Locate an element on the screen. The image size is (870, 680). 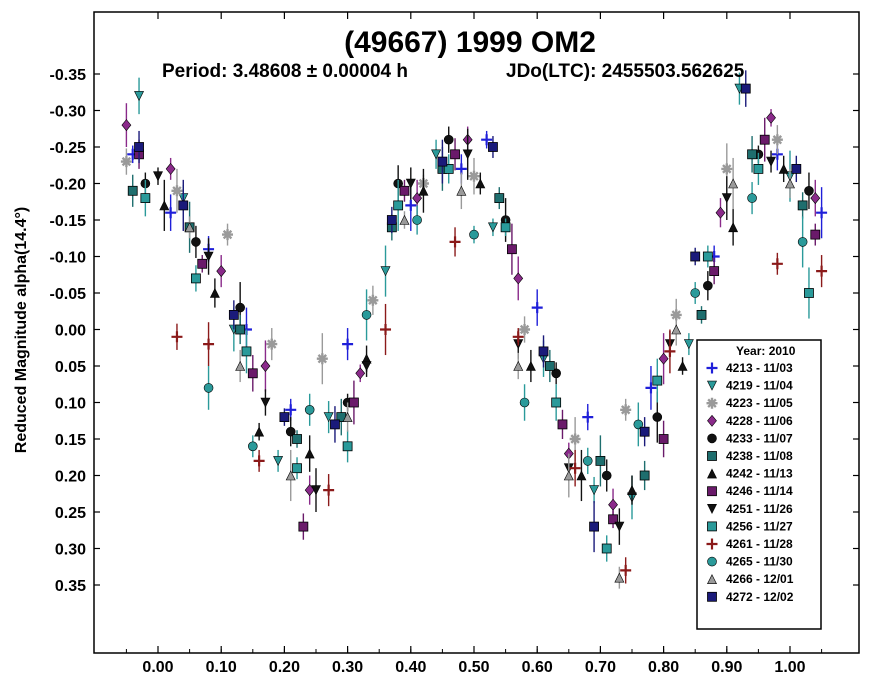
legend-label: 4213 - 11/03 is located at coordinates (759, 368).